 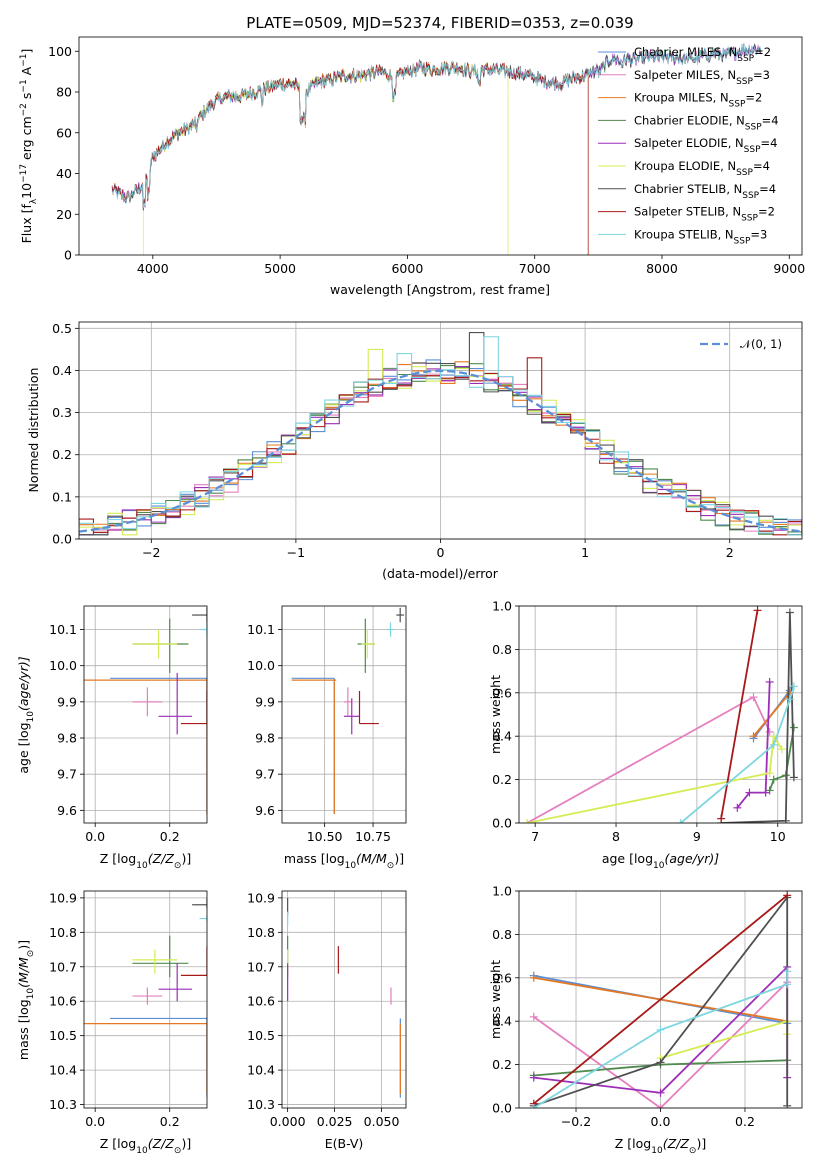 What do you see at coordinates (280, 268) in the screenshot?
I see `x-tick-label: 5000` at bounding box center [280, 268].